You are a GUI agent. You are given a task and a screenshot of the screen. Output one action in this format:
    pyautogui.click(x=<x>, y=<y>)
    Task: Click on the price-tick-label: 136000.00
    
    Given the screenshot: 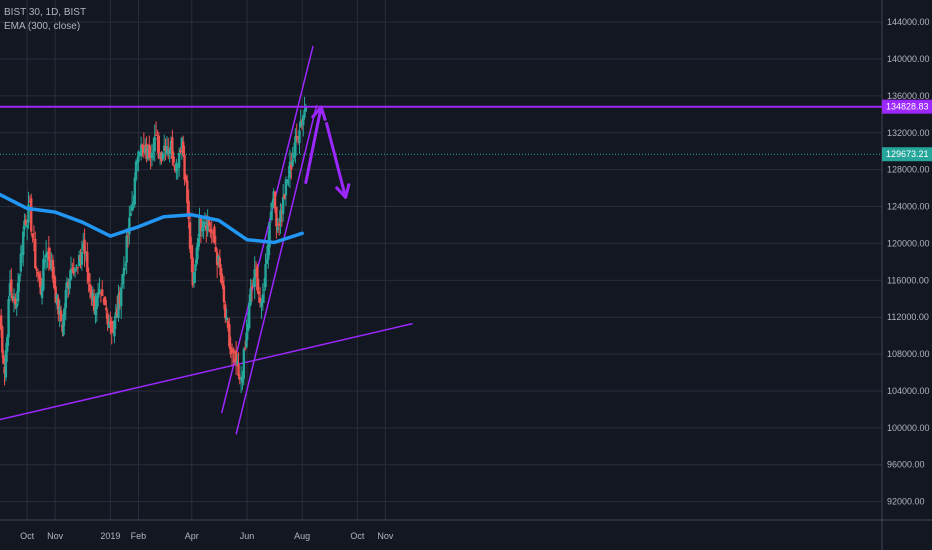 What is the action you would take?
    pyautogui.click(x=908, y=96)
    